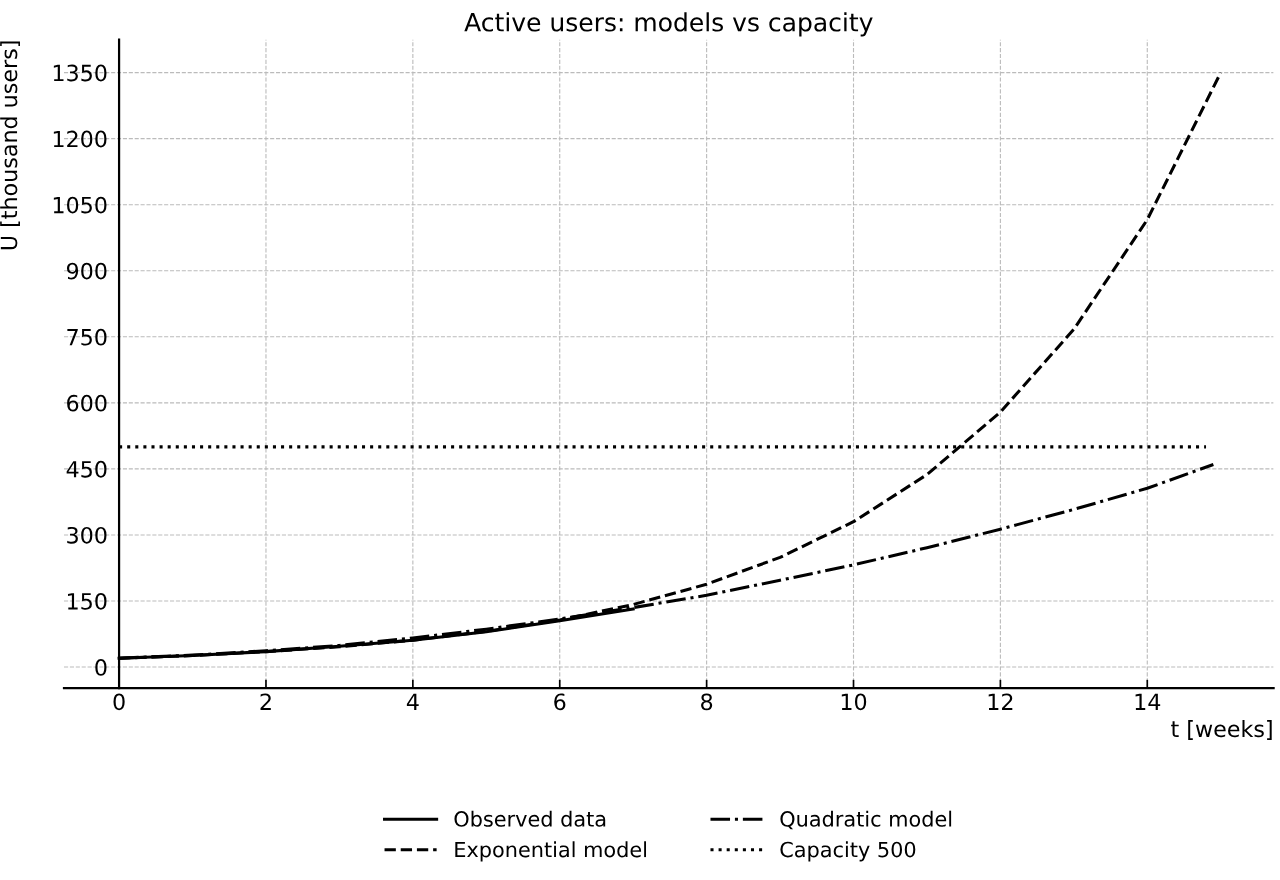 This screenshot has width=1280, height=880. I want to click on y-tick-label: 600, so click(87, 403).